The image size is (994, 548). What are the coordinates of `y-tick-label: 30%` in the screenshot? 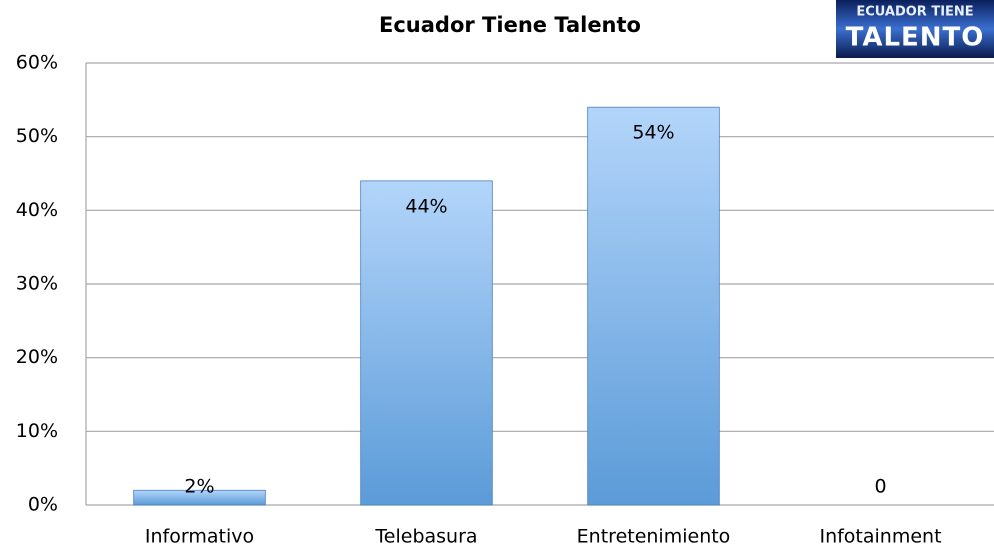 It's located at (37, 284).